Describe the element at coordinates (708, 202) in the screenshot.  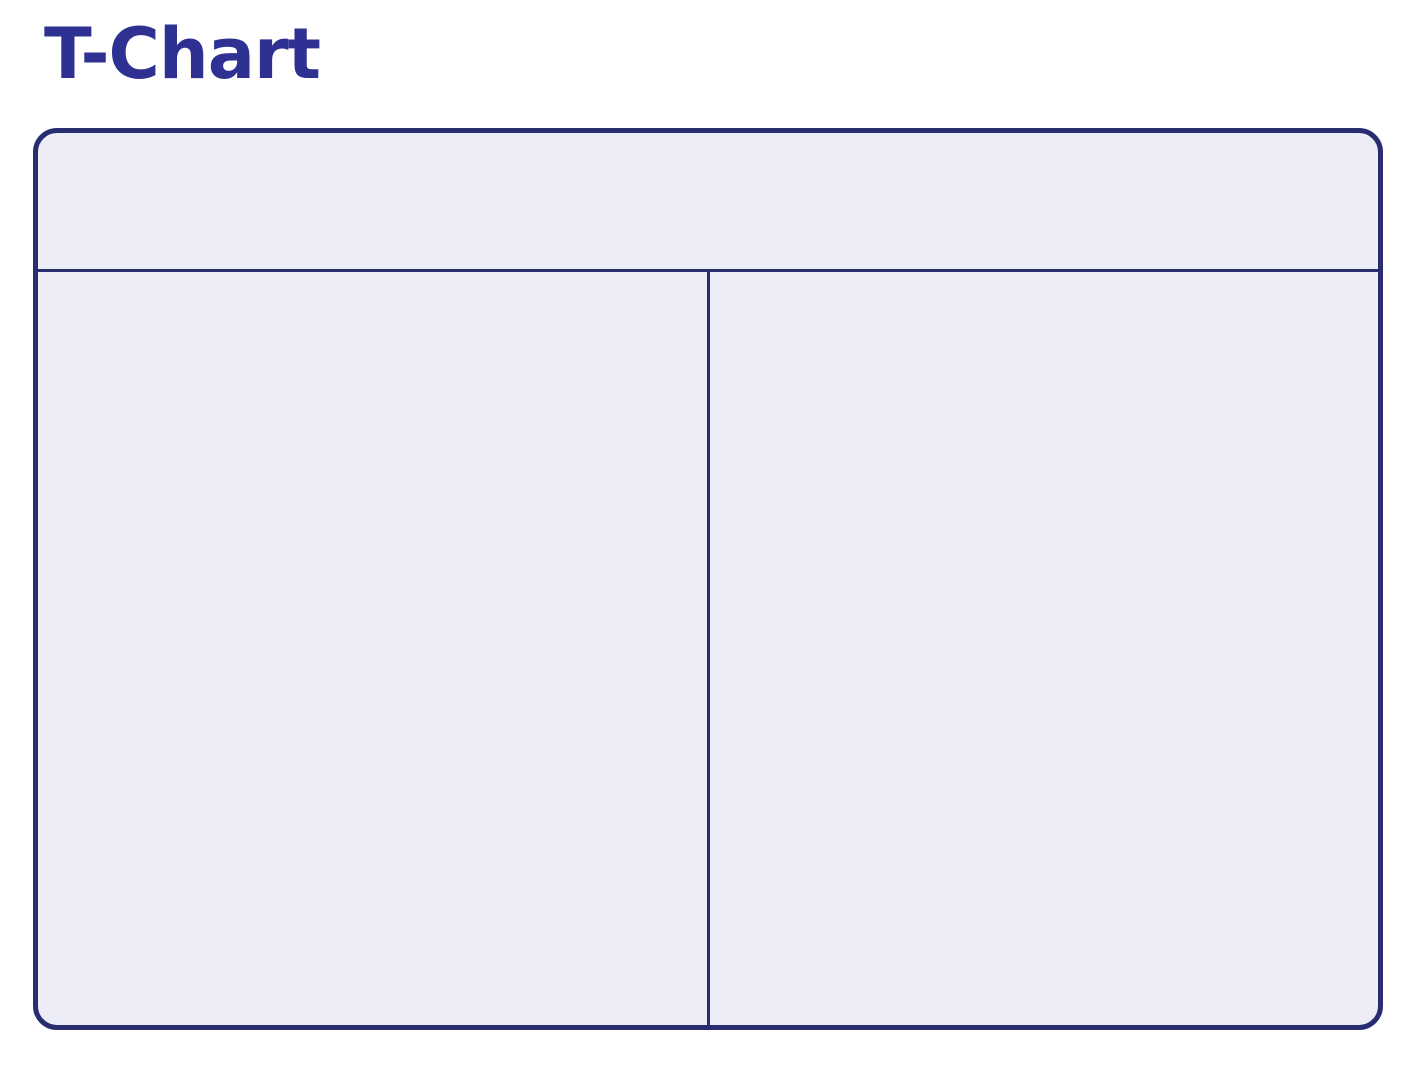
I see `t-chart-header-cell` at that location.